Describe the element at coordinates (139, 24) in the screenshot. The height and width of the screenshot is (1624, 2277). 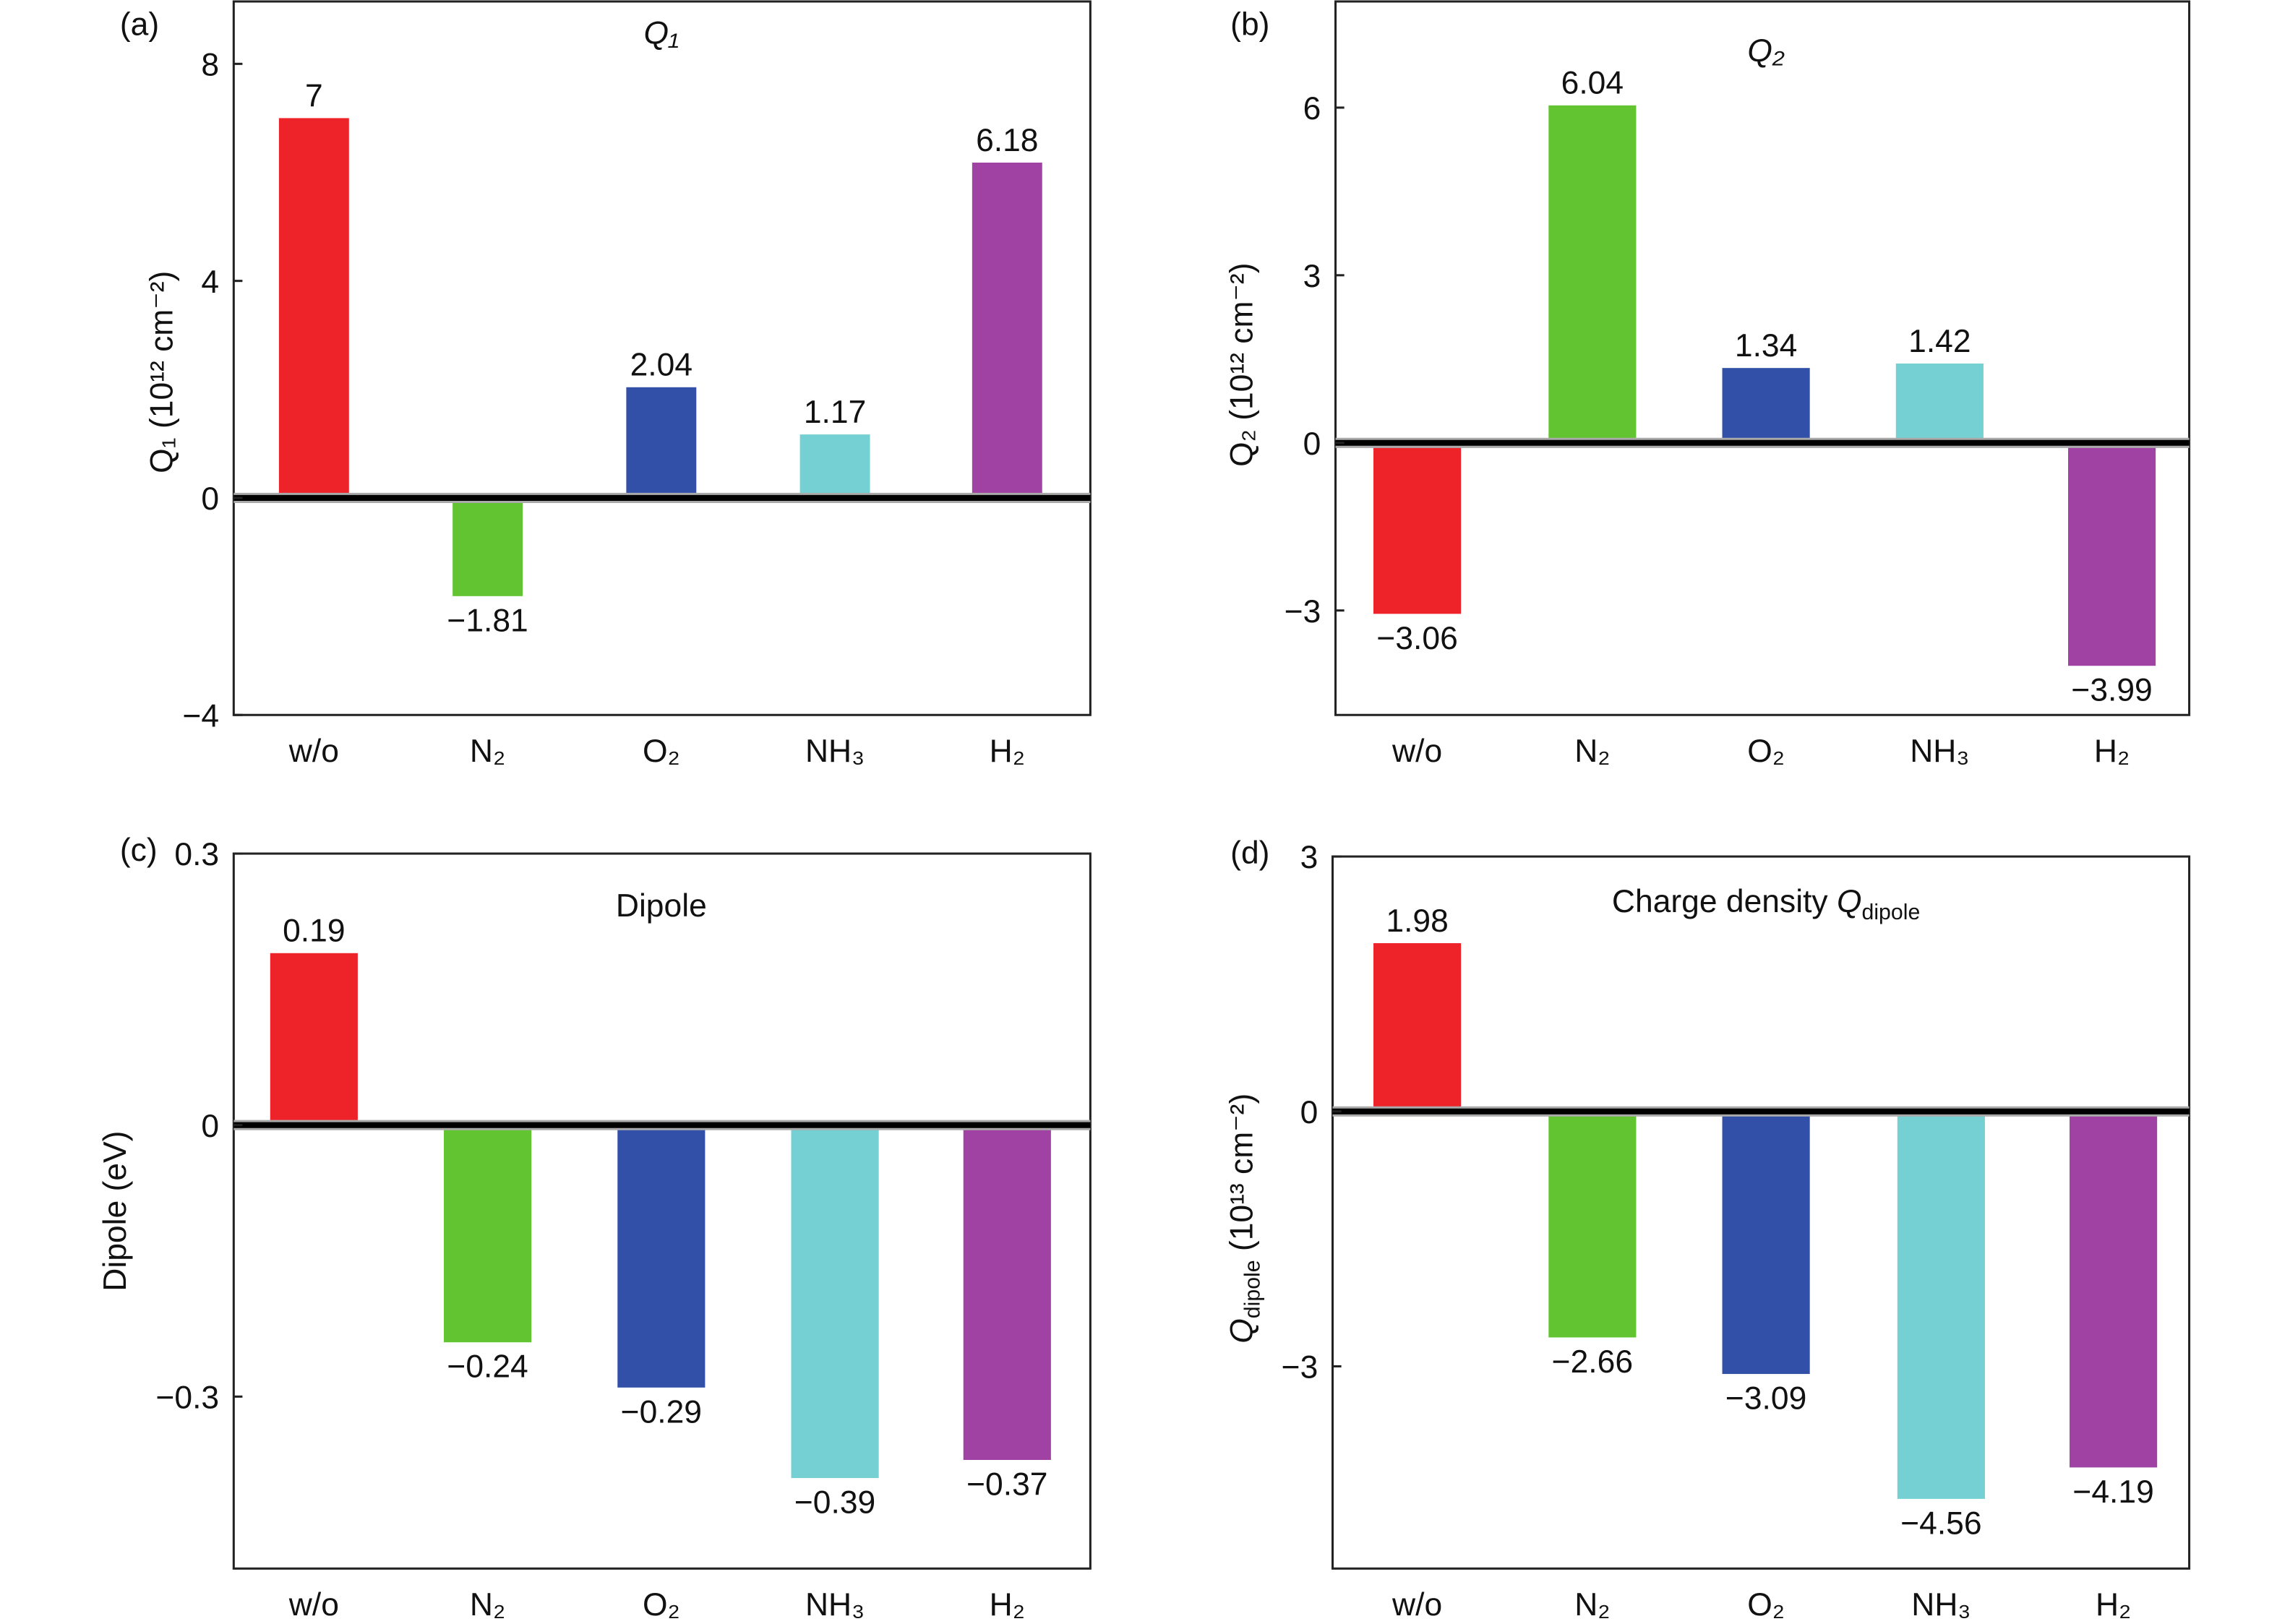
I see `panel-label: (a)` at that location.